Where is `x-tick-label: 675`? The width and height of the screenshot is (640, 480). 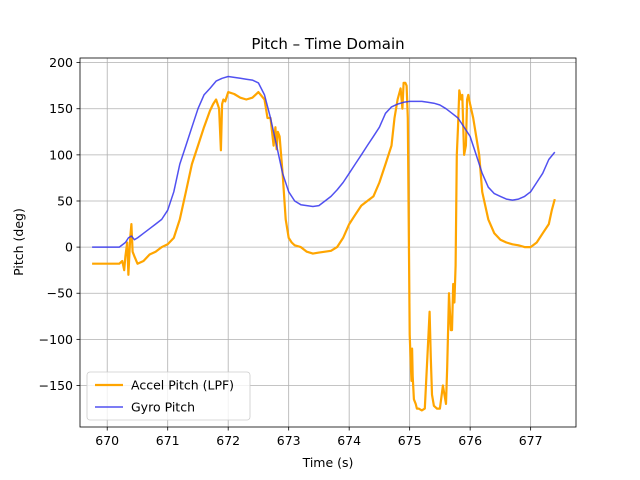
x-tick-label: 675 is located at coordinates (410, 440).